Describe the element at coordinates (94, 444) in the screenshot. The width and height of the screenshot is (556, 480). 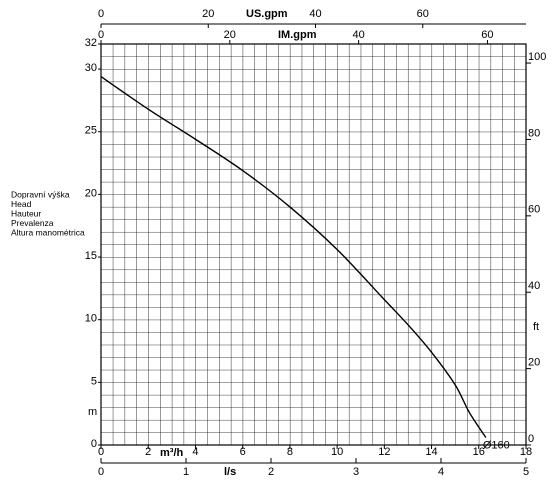
I see `y-tick-label: 0` at that location.